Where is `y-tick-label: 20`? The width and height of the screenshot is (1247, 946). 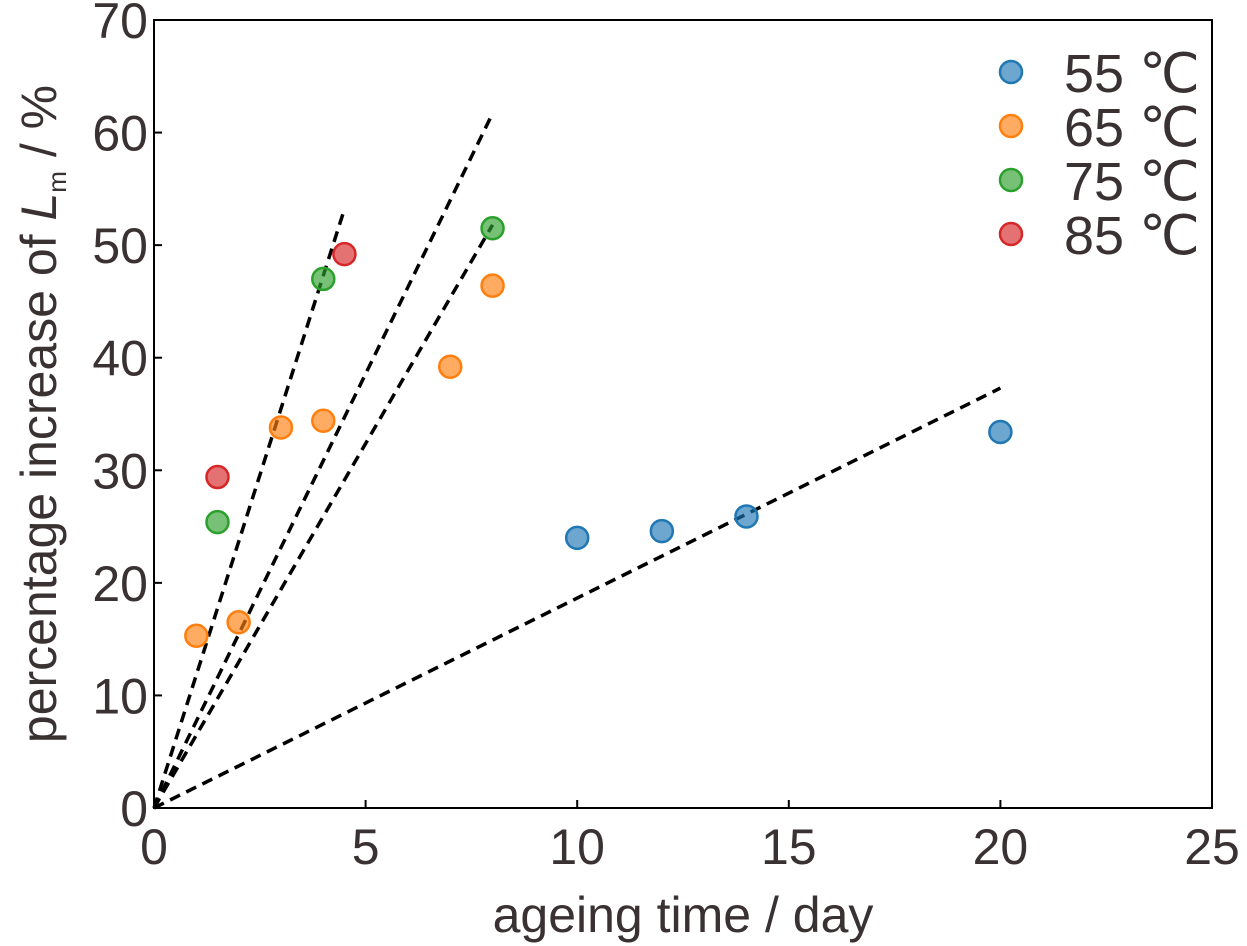
y-tick-label: 20 is located at coordinates (120, 584).